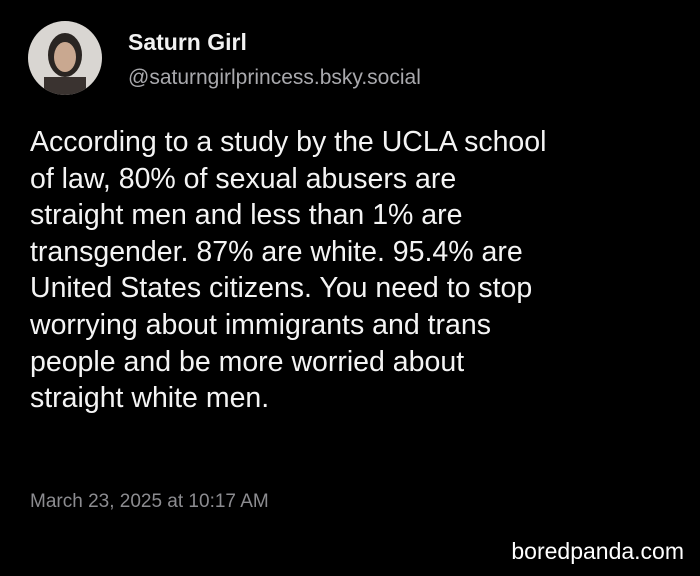 The width and height of the screenshot is (700, 576). I want to click on post-line: of law, 80% of sexual abusers are, so click(243, 178).